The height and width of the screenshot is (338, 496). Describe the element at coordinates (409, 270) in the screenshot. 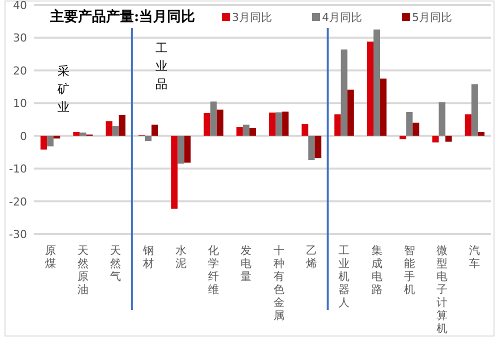

I see `x-tick-label: 智能手机` at that location.